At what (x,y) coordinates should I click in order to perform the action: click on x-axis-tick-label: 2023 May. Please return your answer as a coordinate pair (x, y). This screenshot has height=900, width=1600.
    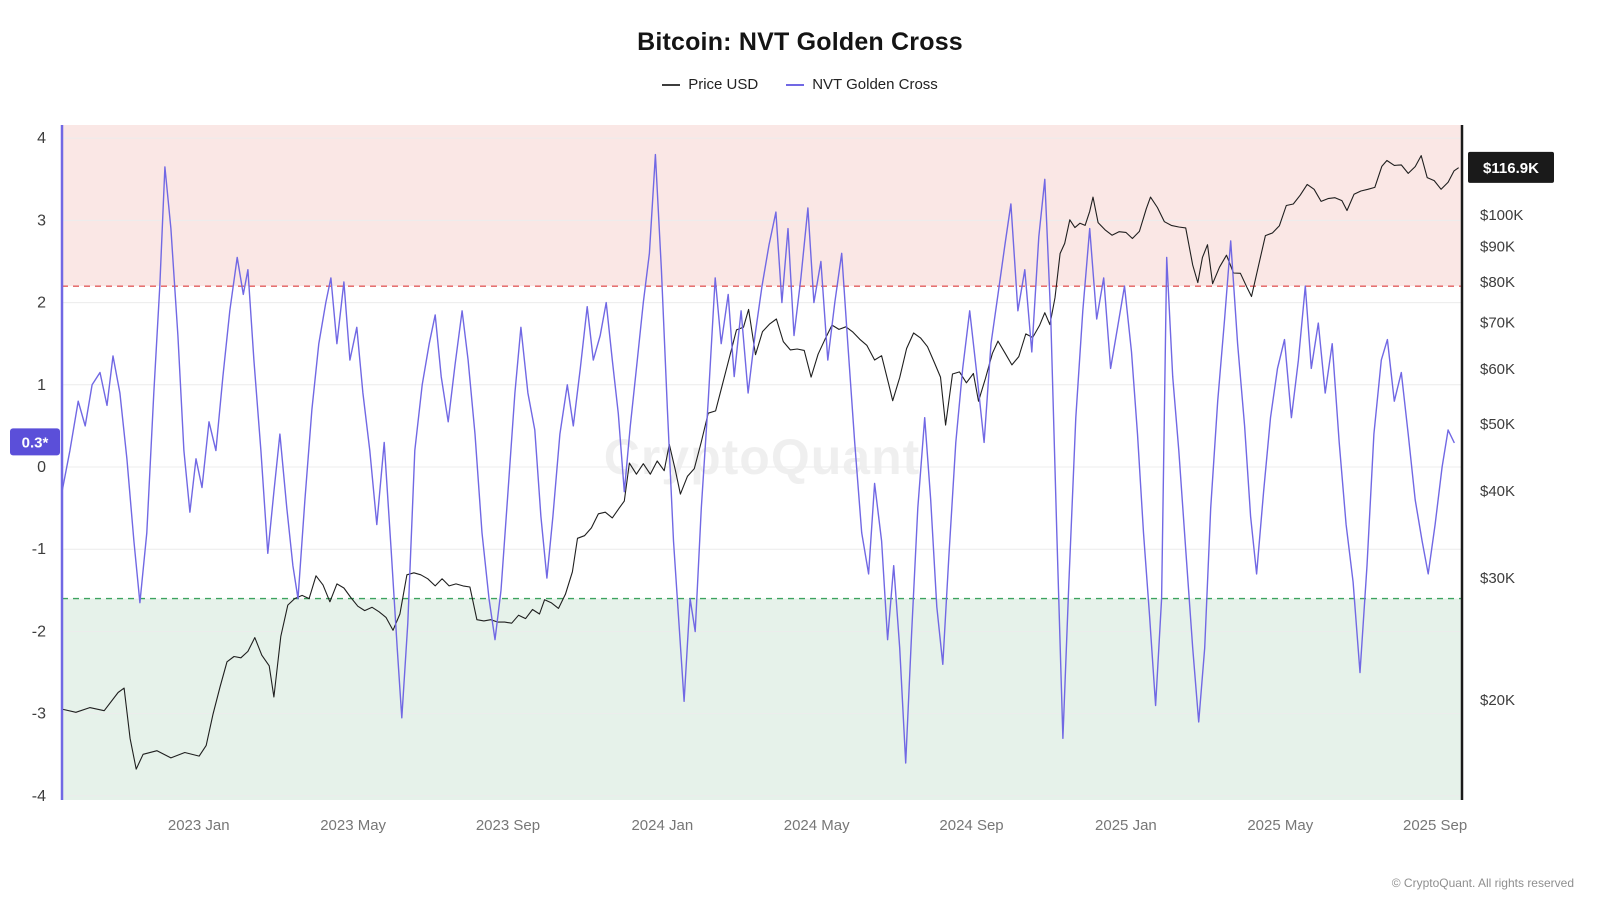
    Looking at the image, I should click on (353, 825).